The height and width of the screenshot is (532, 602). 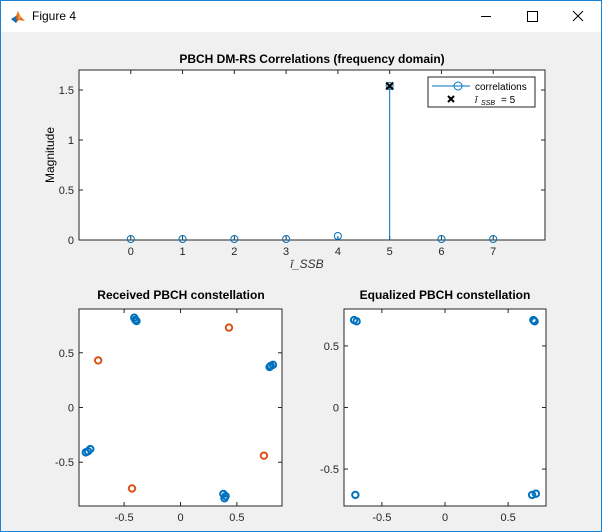 I want to click on title-bar: Figure 4, so click(x=301, y=16).